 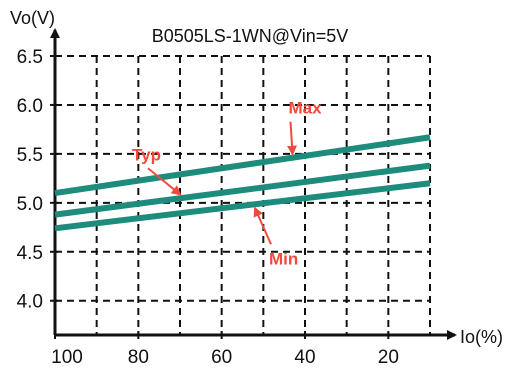 What do you see at coordinates (30, 106) in the screenshot?
I see `y-tick-label: 6.0` at bounding box center [30, 106].